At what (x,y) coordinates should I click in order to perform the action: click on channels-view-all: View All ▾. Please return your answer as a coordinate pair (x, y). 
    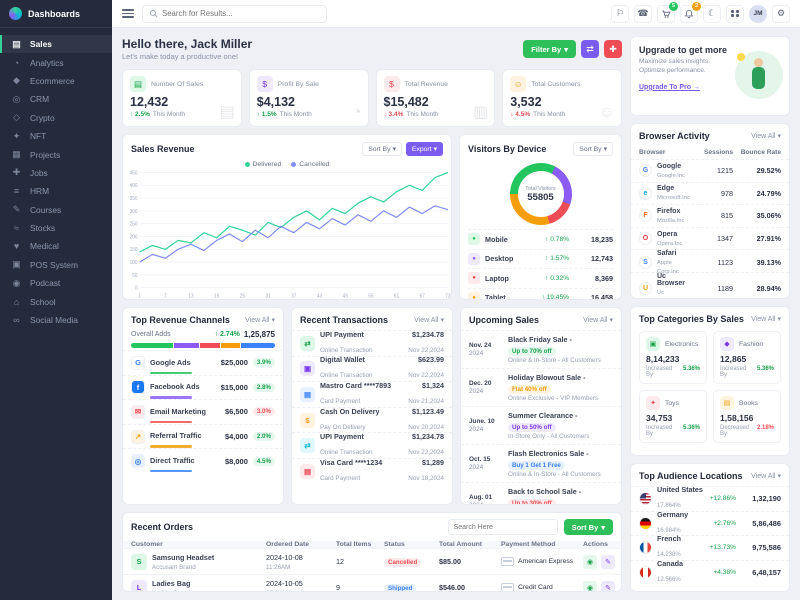
    Looking at the image, I should click on (260, 320).